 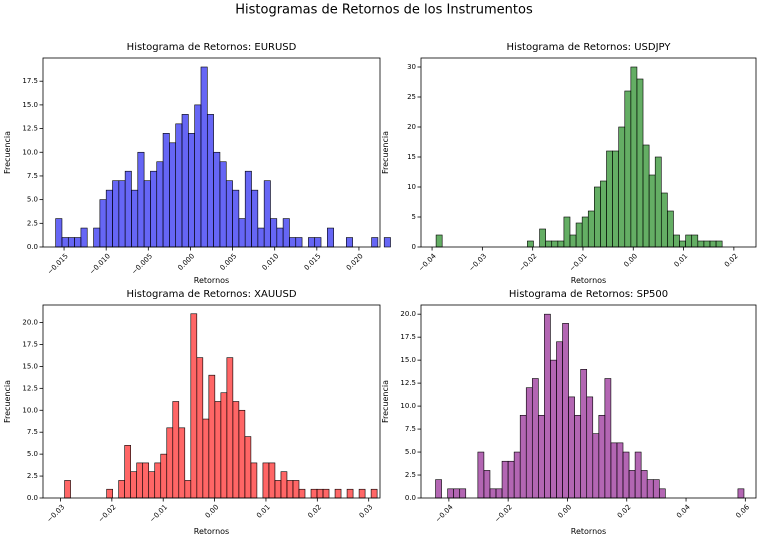 I want to click on y-tick-label: 15.0, so click(x=30, y=105).